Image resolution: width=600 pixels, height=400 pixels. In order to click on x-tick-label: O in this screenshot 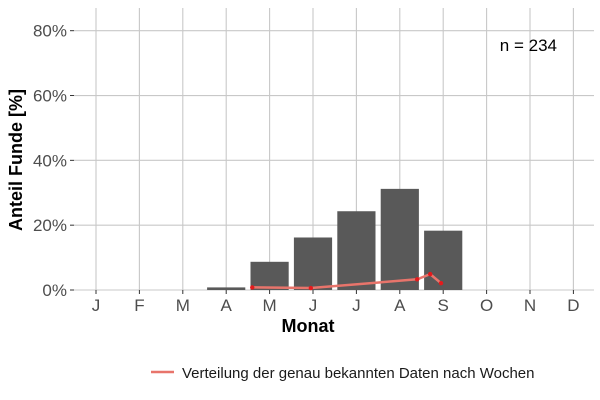, I will do `click(486, 305)`.